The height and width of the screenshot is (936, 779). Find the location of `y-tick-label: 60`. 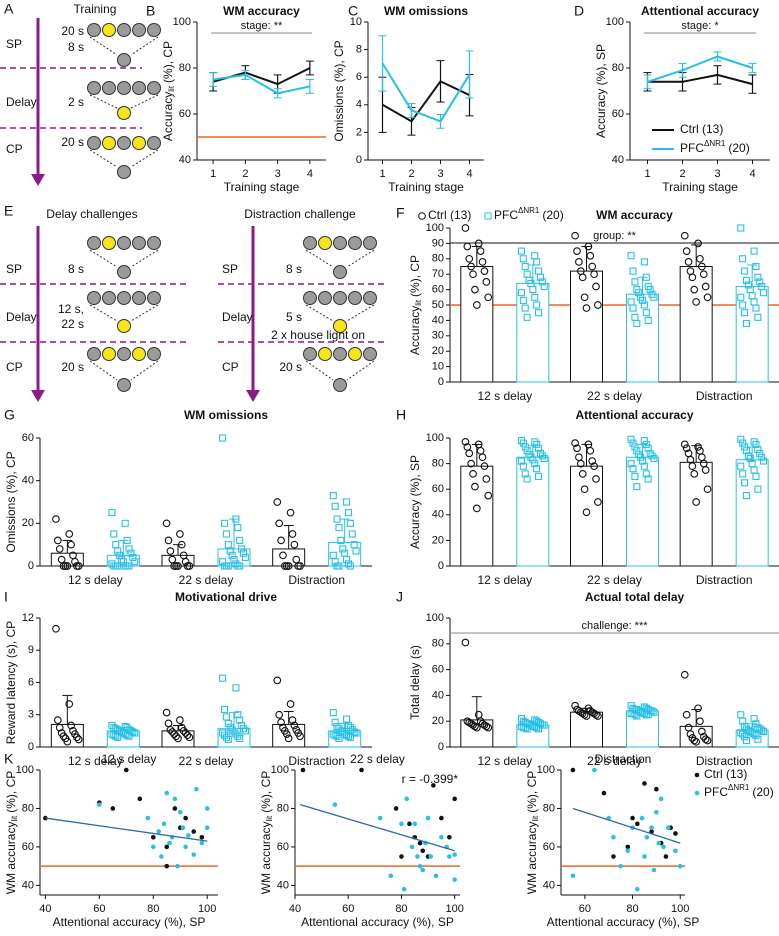

y-tick-label: 60 is located at coordinates (438, 489).